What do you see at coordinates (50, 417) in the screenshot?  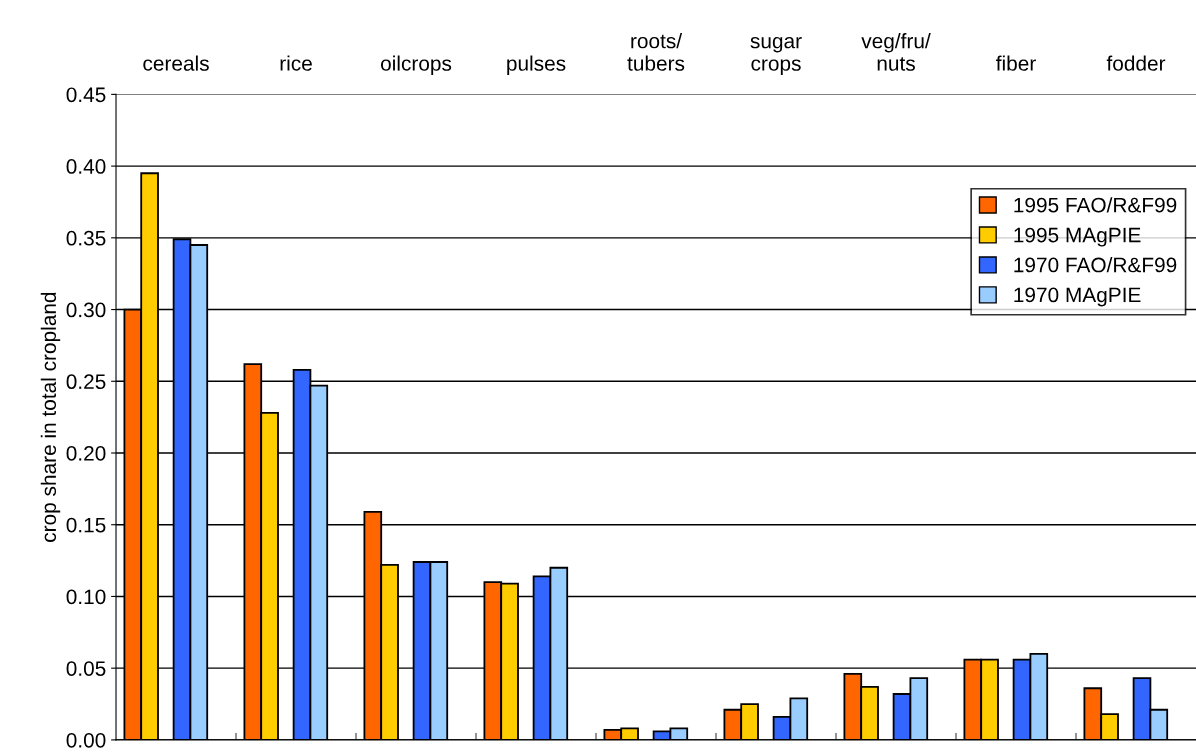 I see `y-axis-title: crop share in total cropland` at bounding box center [50, 417].